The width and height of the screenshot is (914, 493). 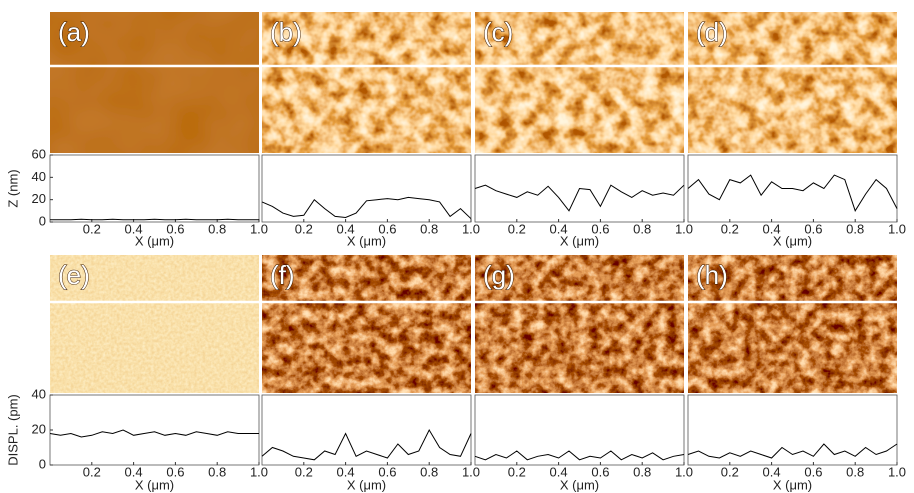 What do you see at coordinates (712, 275) in the screenshot?
I see `panel-label: (h)` at bounding box center [712, 275].